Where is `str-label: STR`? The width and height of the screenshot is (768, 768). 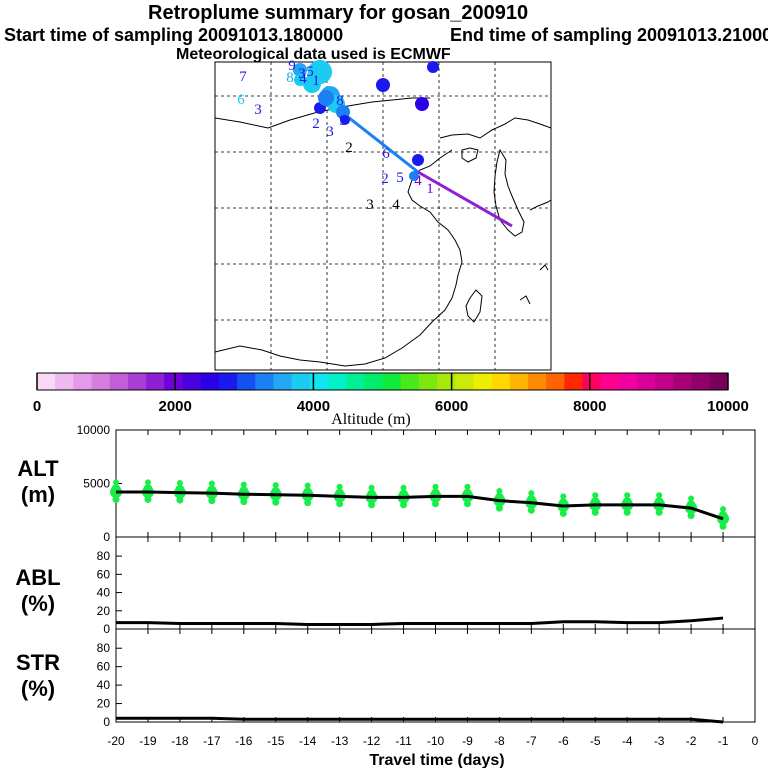
str-label: STR is located at coordinates (38, 662).